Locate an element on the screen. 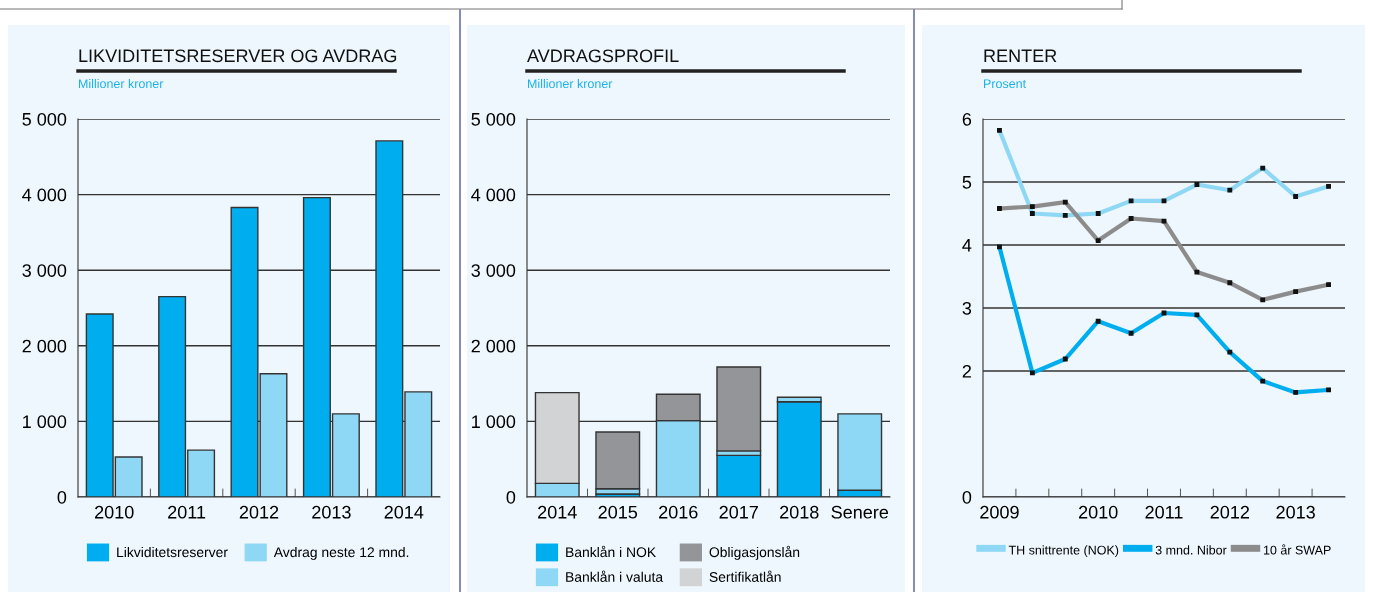 The height and width of the screenshot is (592, 1373). y-tick-label: 4 is located at coordinates (967, 245).